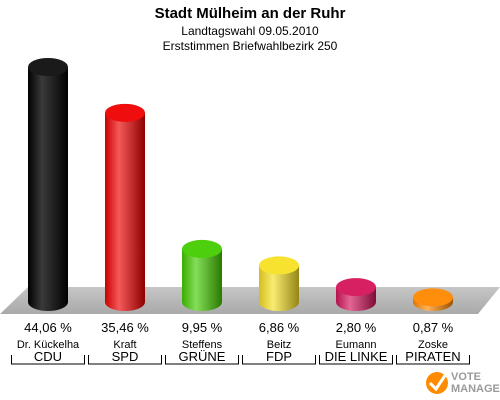 Image resolution: width=500 pixels, height=400 pixels. I want to click on value-label-gr-ne: 9,95 %, so click(202, 327).